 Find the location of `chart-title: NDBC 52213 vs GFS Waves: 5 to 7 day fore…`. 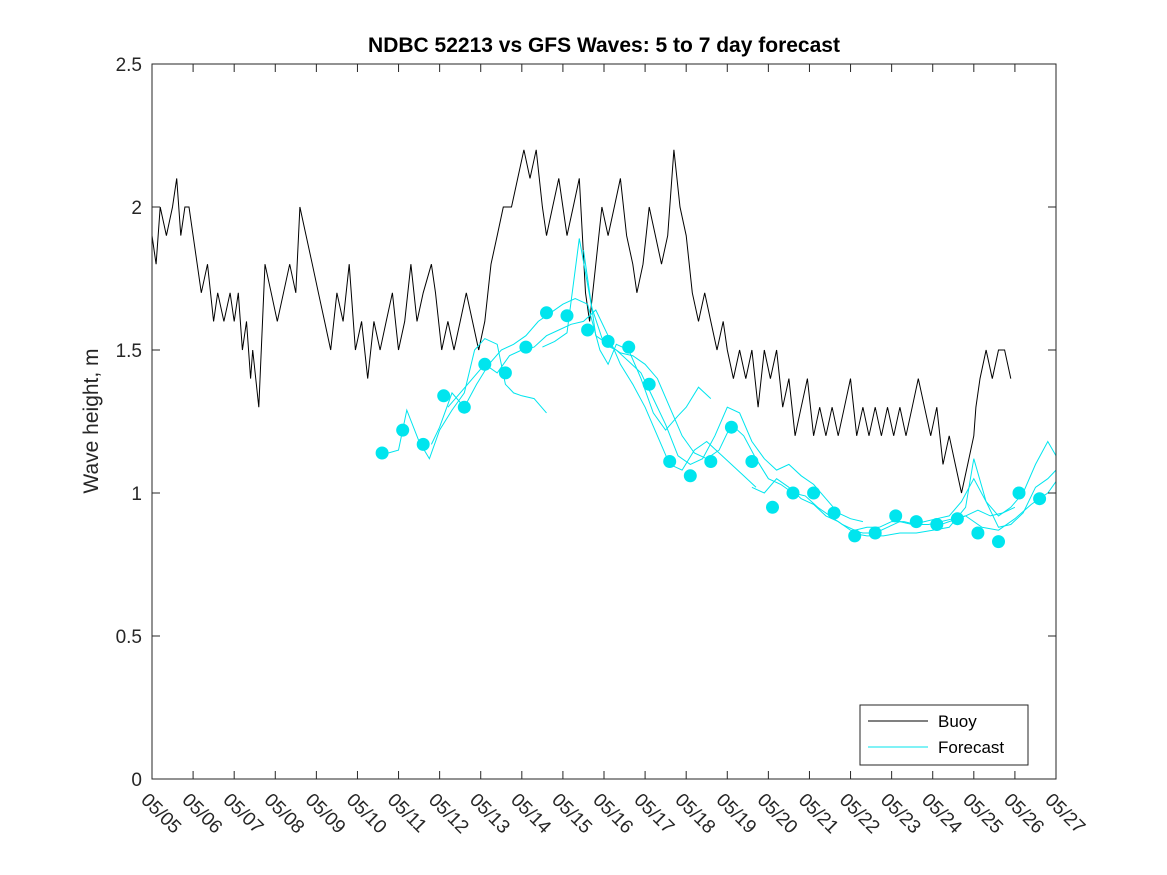

chart-title: NDBC 52213 vs GFS Waves: 5 to 7 day fore… is located at coordinates (604, 45).